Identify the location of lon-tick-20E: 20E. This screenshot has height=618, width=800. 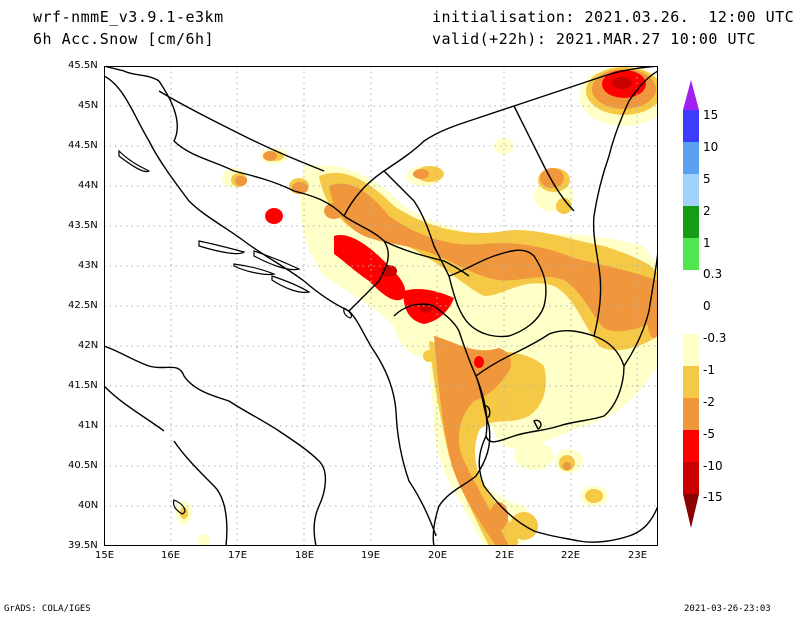
(438, 555).